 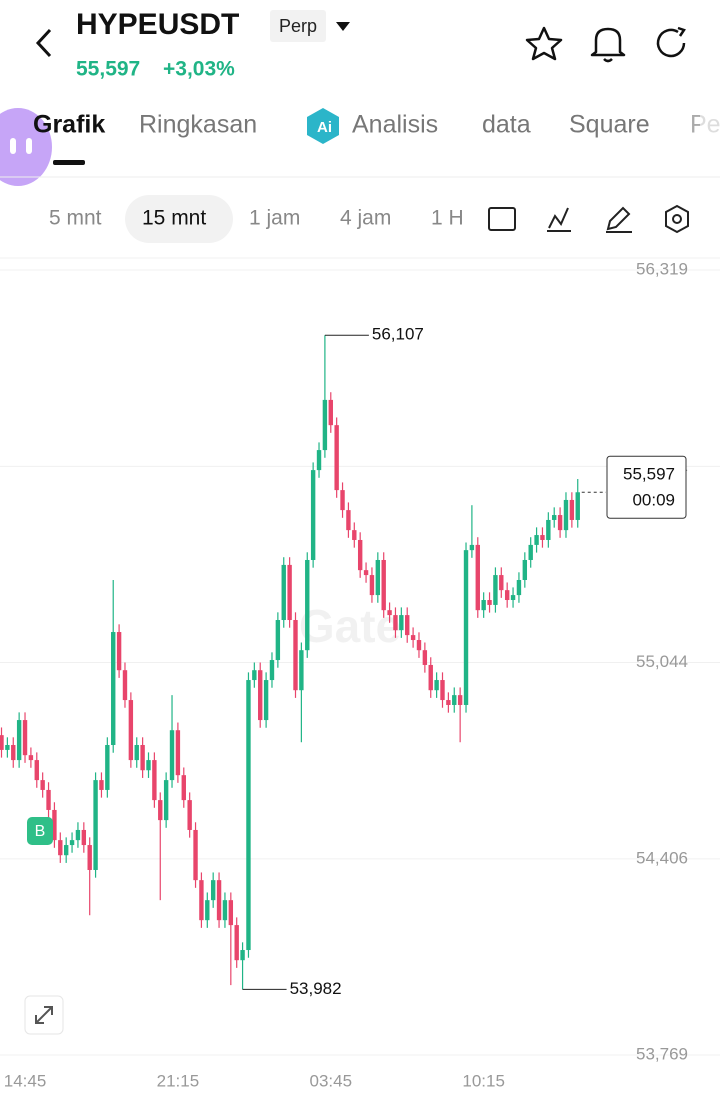 What do you see at coordinates (649, 474) in the screenshot?
I see `last-price-label: 55,597` at bounding box center [649, 474].